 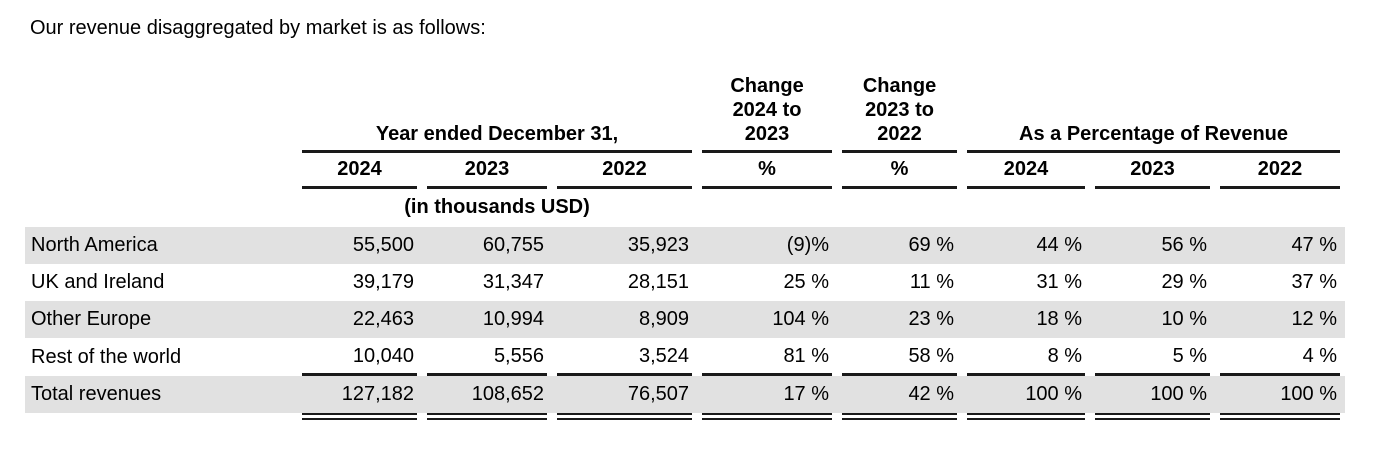 I want to click on cell-value-text: 10,040, so click(x=359, y=357).